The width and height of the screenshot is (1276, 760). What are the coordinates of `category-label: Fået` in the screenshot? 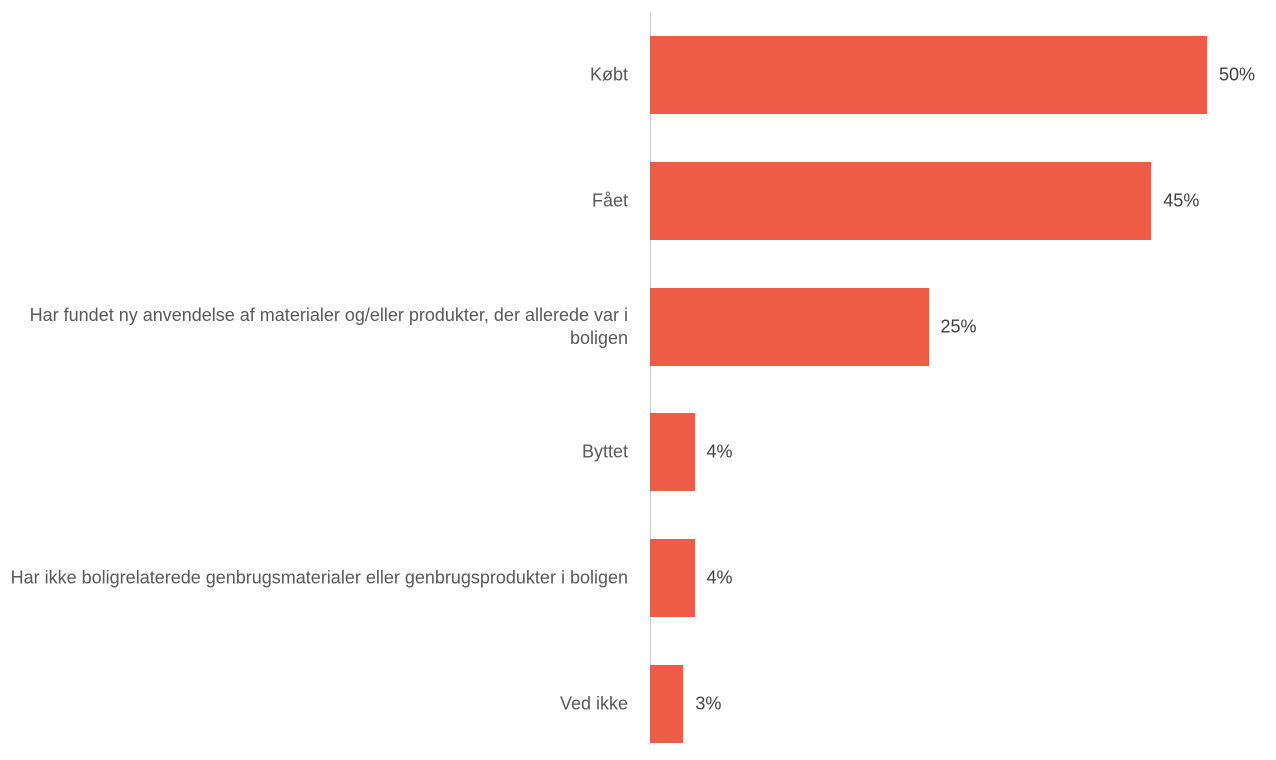 It's located at (609, 200).